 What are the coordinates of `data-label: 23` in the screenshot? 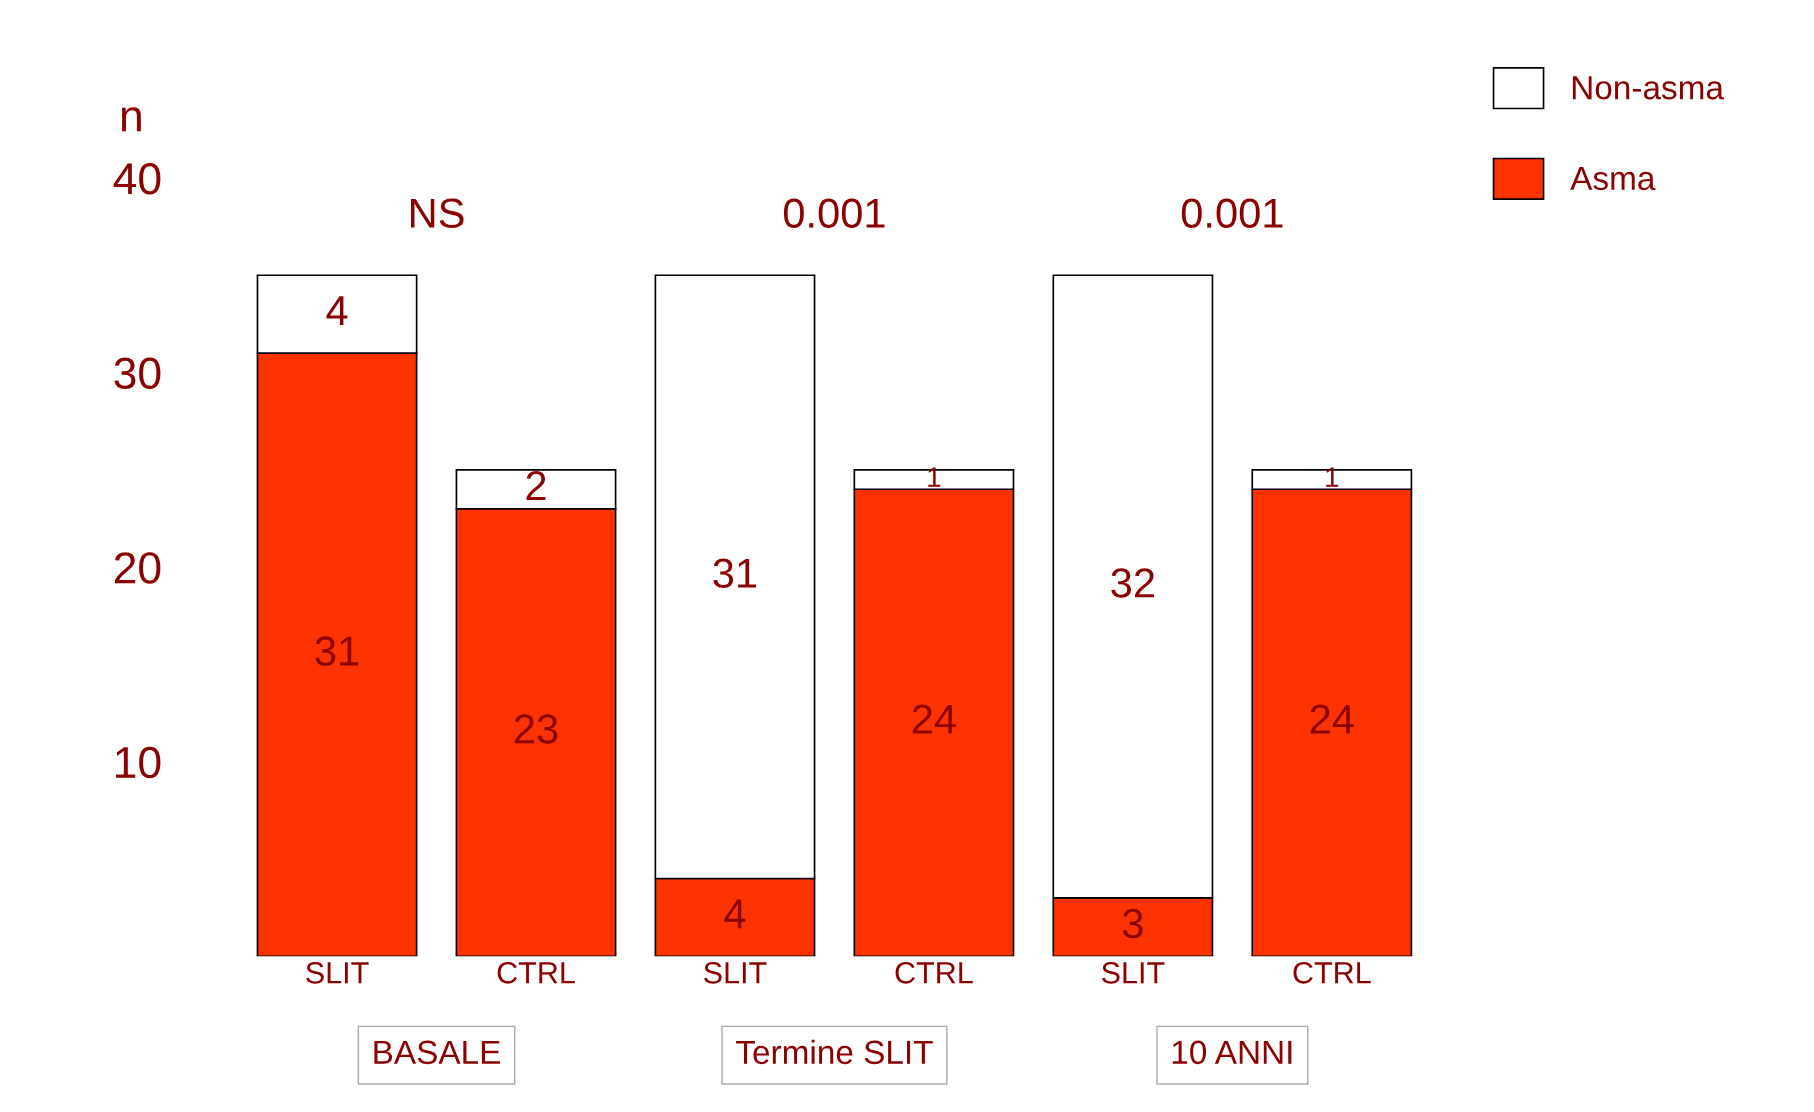 It's located at (536, 729).